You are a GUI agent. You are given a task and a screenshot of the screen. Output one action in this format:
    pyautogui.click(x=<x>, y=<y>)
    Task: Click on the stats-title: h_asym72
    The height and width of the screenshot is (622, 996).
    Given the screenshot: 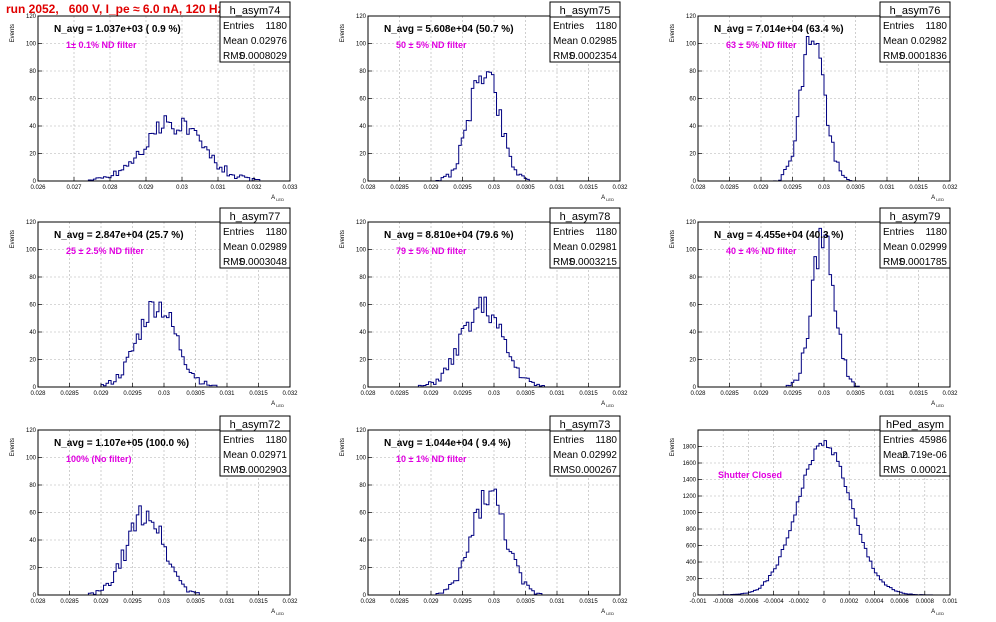 What is the action you would take?
    pyautogui.click(x=255, y=425)
    